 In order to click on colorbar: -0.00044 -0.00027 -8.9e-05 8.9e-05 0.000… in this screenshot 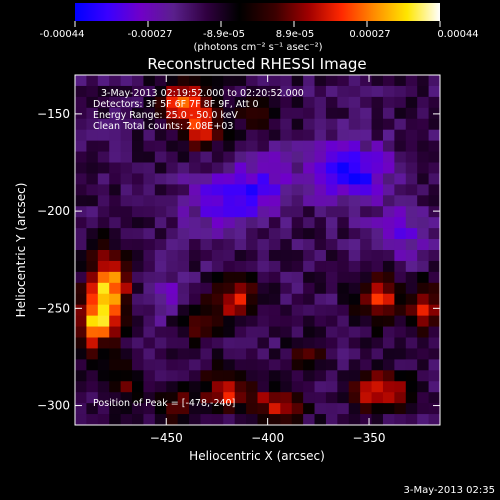, I will do `click(259, 28)`.